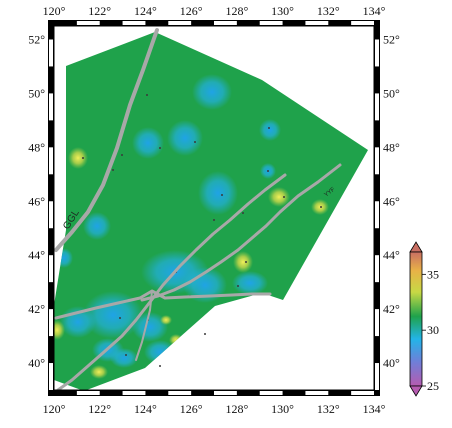 This screenshot has width=452, height=428. I want to click on fault-ggl, so click(106, 140).